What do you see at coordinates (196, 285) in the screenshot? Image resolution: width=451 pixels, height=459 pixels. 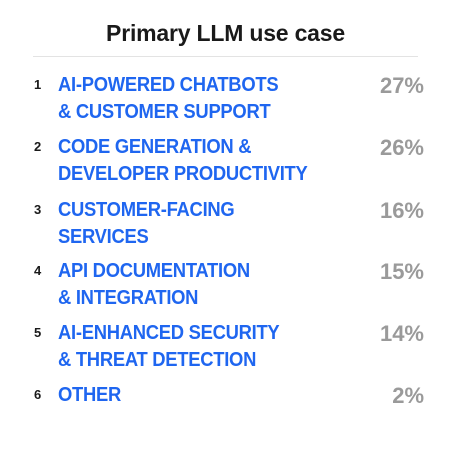 I see `use-case-label: API DOCUMENTATION & INTEGRATION` at bounding box center [196, 285].